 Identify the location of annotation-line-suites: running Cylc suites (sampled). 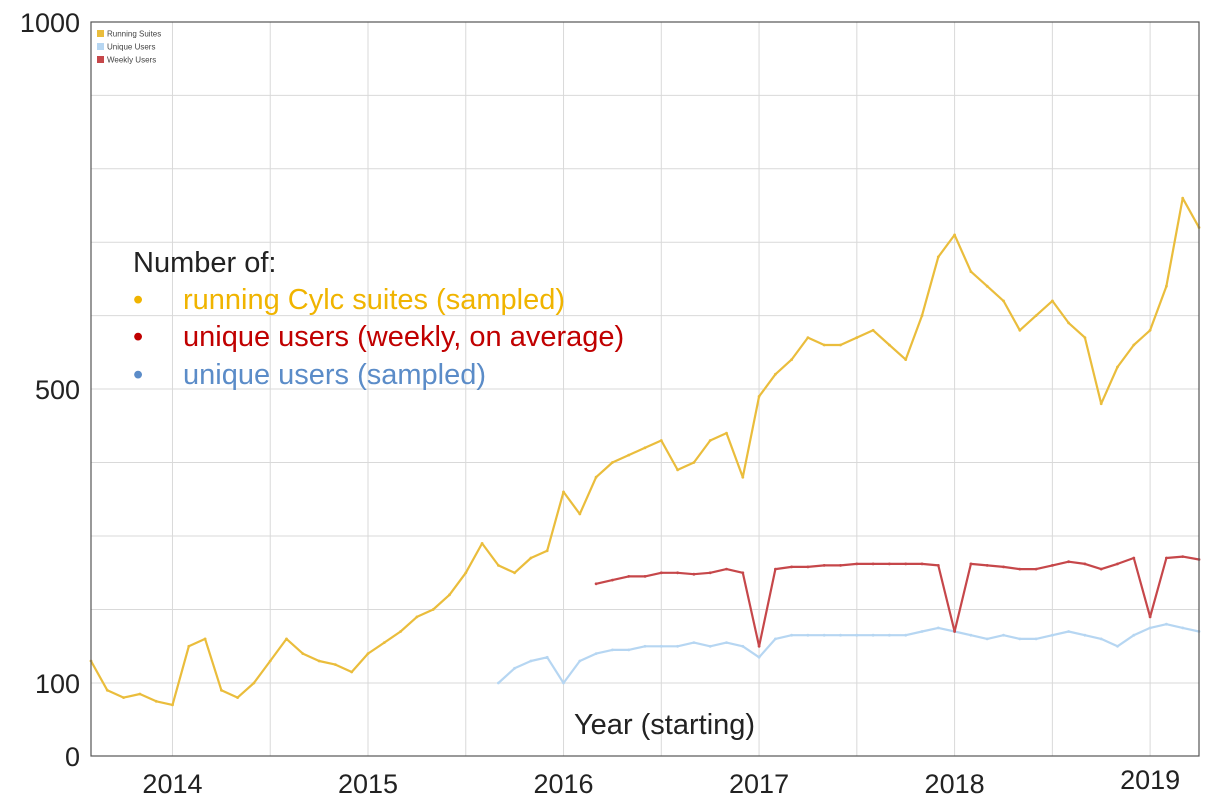
(374, 300).